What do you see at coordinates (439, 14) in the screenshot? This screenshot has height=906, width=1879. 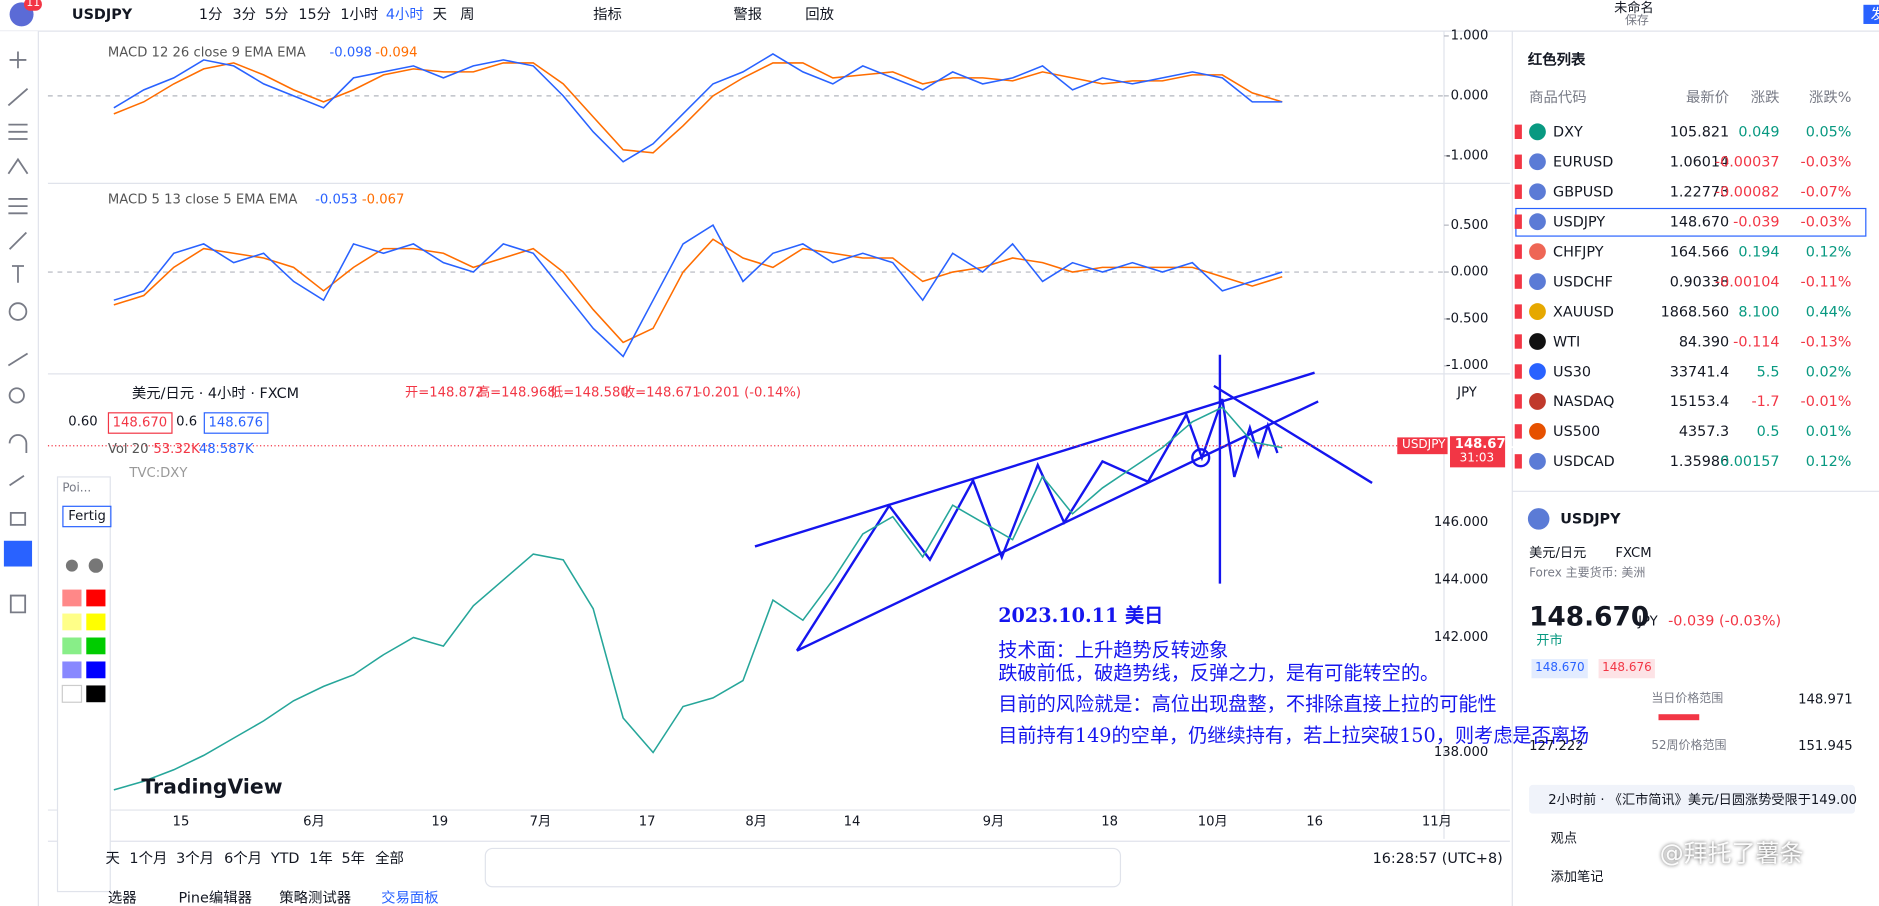 I see `interval: 天` at bounding box center [439, 14].